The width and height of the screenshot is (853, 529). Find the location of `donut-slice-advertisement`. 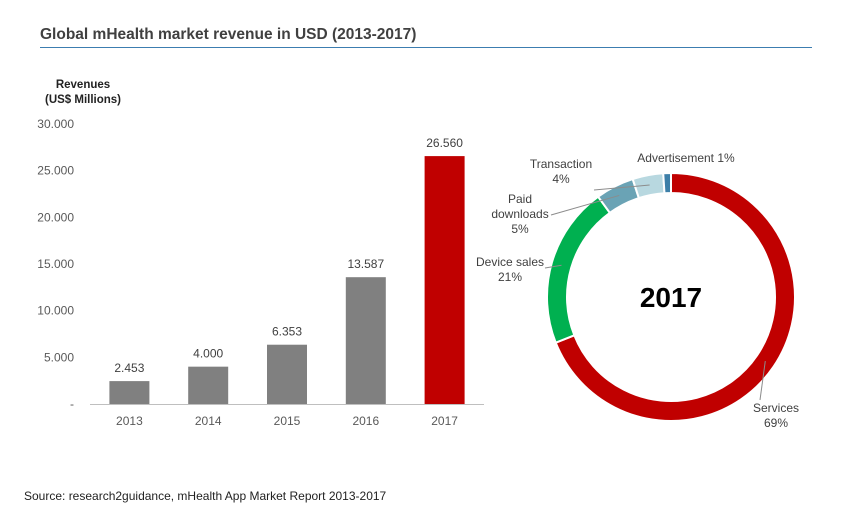

donut-slice-advertisement is located at coordinates (667, 183).